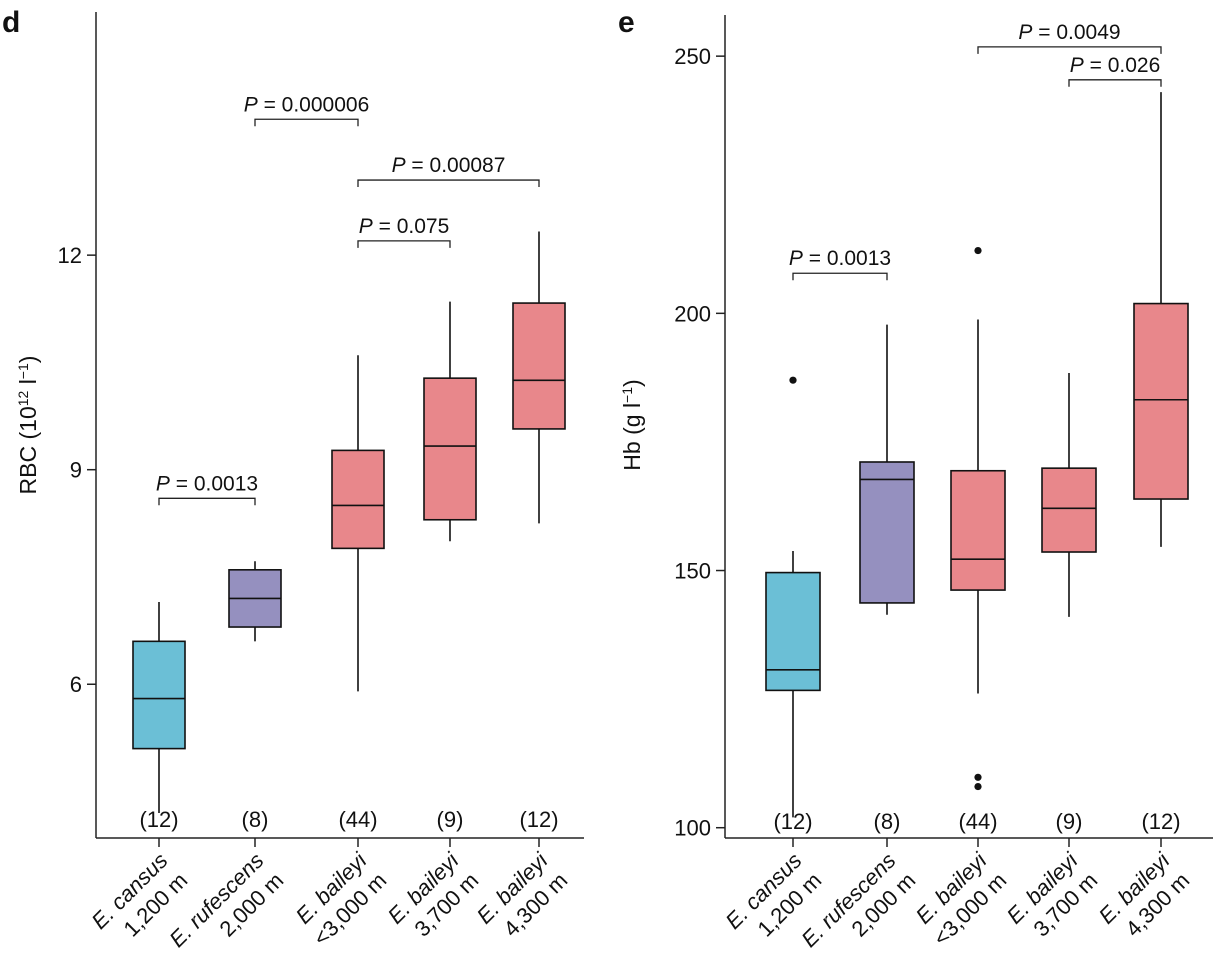 The height and width of the screenshot is (969, 1222). Describe the element at coordinates (1115, 65) in the screenshot. I see `p-value-label: P = 0.026` at that location.